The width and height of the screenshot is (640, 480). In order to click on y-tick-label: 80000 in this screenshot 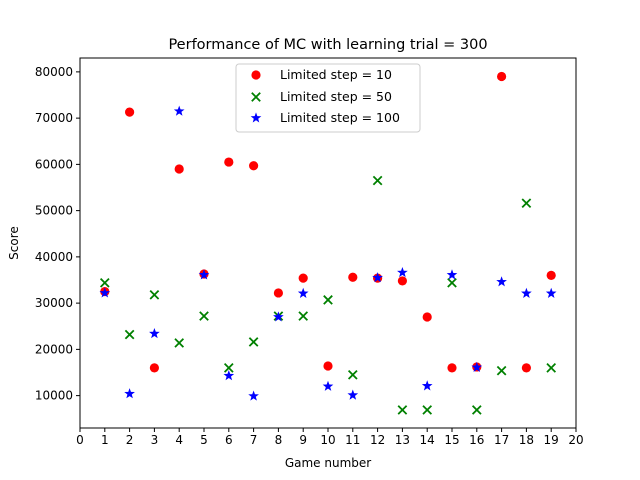, I will do `click(54, 72)`.